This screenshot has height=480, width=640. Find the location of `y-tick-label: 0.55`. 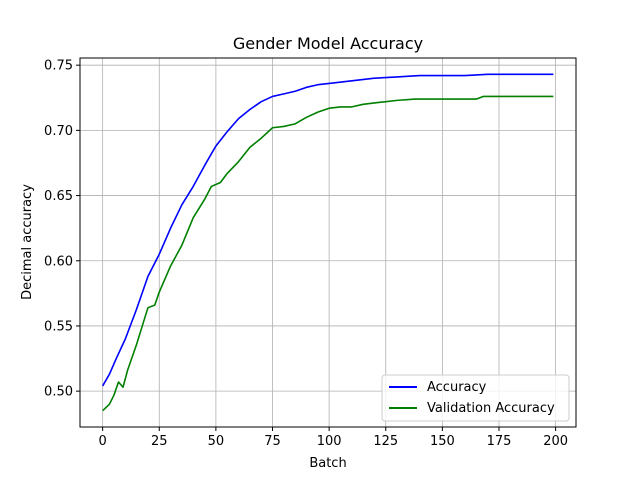

y-tick-label: 0.55 is located at coordinates (58, 326).